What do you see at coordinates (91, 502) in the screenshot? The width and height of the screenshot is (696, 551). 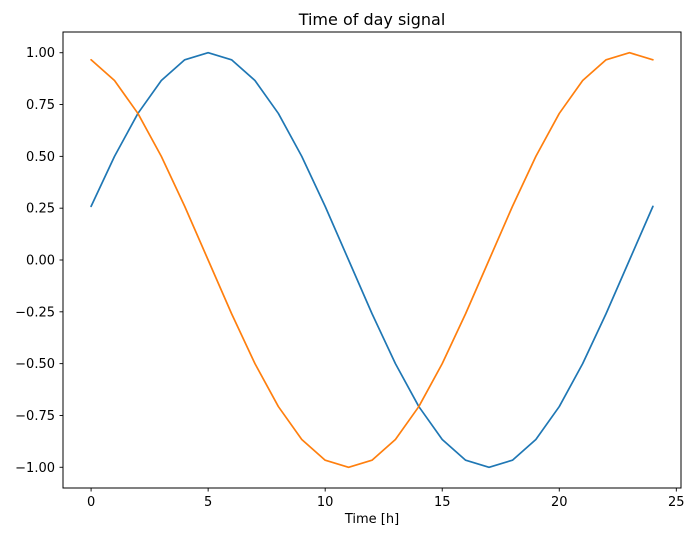 I see `x-tick-label: 0` at bounding box center [91, 502].